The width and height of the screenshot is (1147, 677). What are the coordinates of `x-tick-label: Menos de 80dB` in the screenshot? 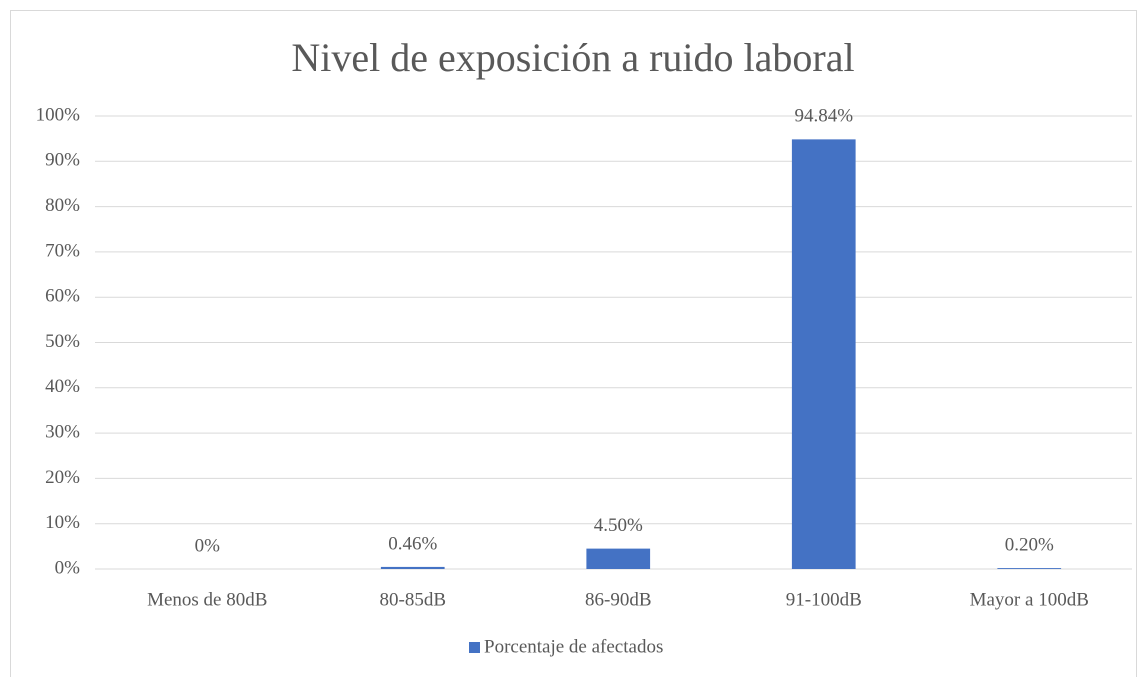 It's located at (207, 599).